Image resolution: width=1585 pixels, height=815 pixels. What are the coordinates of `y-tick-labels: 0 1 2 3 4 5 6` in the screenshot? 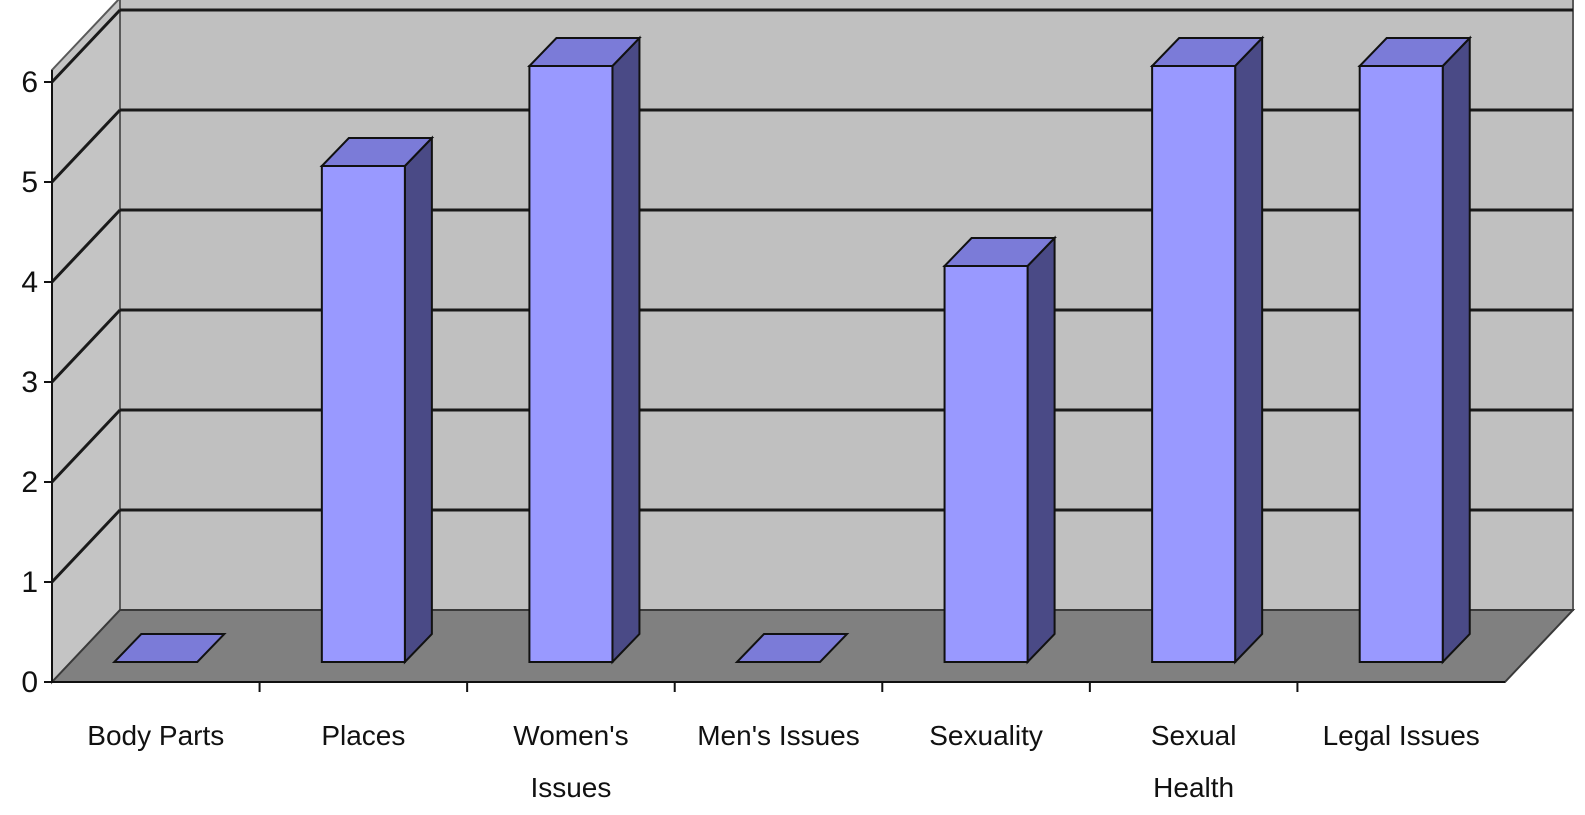 It's located at (36, 382).